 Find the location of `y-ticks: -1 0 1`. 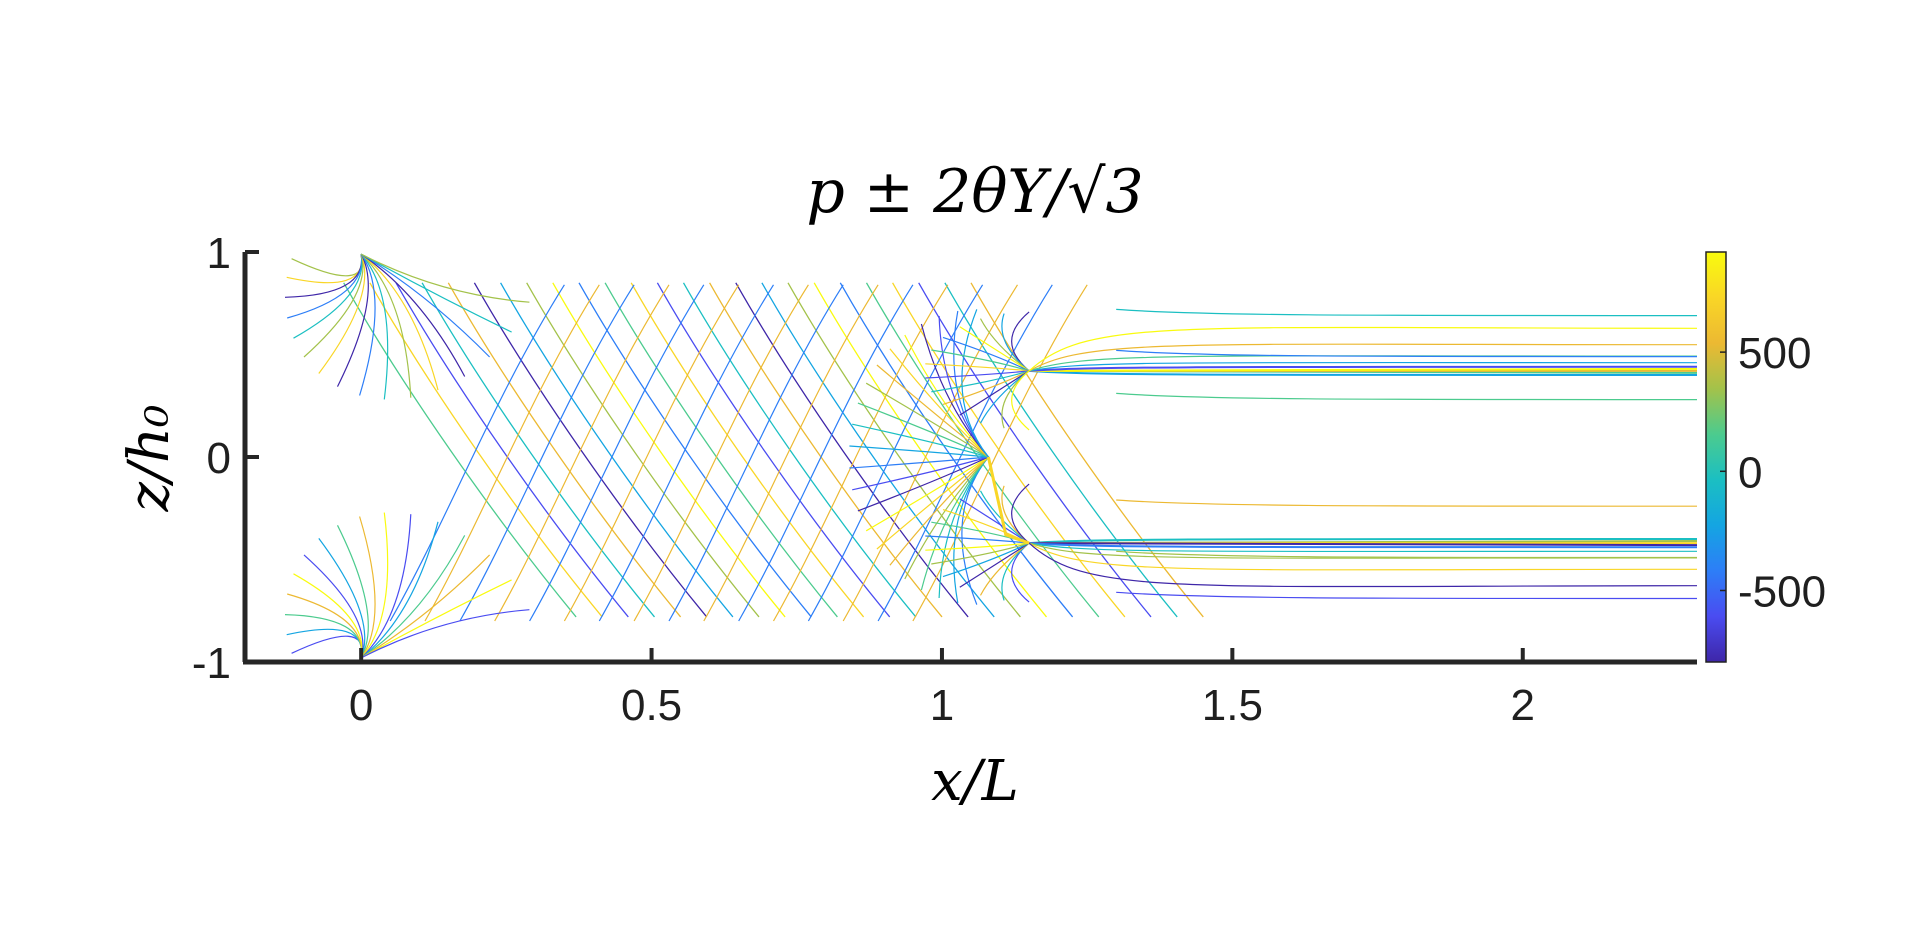

y-ticks: -1 0 1 is located at coordinates (225, 458).